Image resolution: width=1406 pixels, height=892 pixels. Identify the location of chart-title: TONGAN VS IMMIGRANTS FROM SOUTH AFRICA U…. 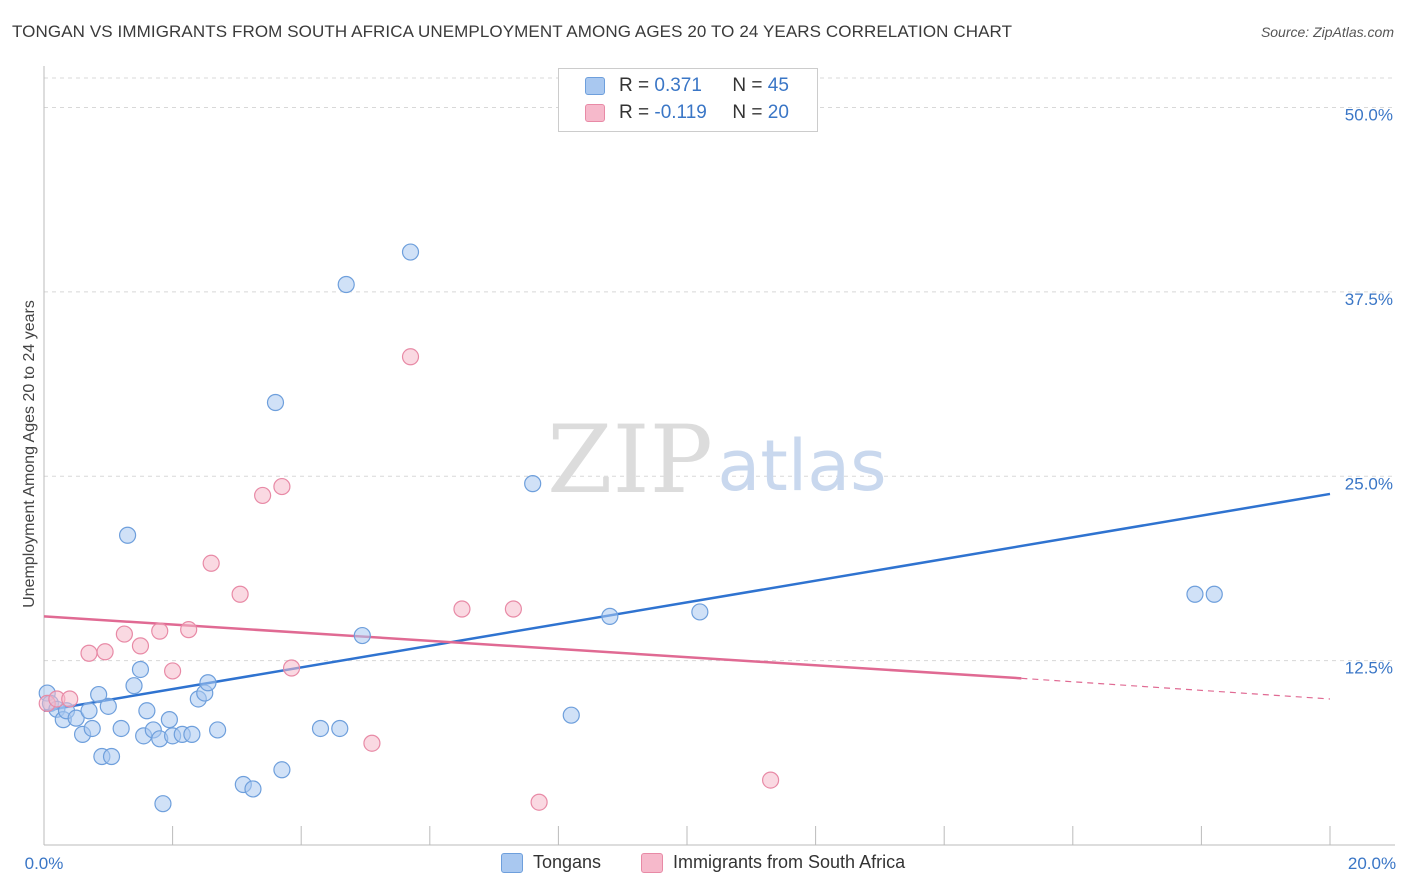
(512, 31).